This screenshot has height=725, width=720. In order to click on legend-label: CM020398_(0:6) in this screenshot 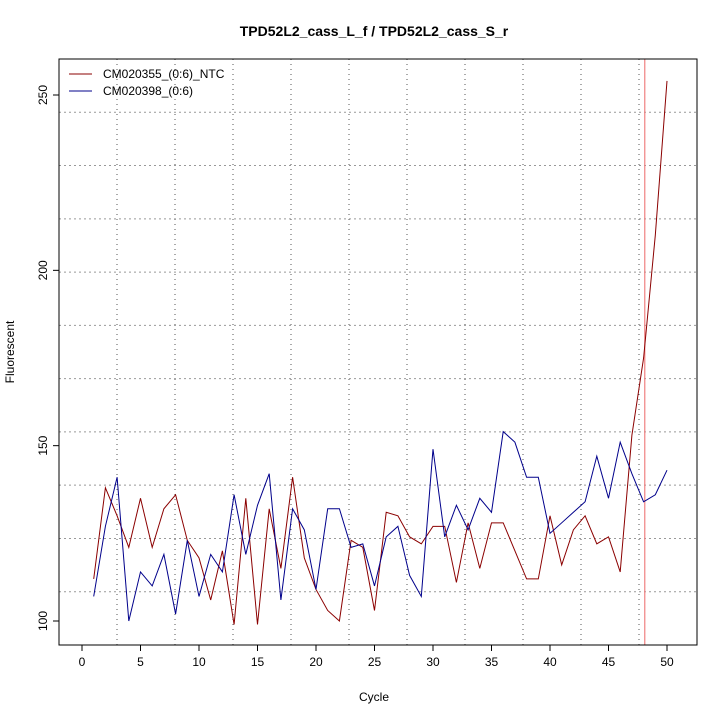, I will do `click(148, 91)`.